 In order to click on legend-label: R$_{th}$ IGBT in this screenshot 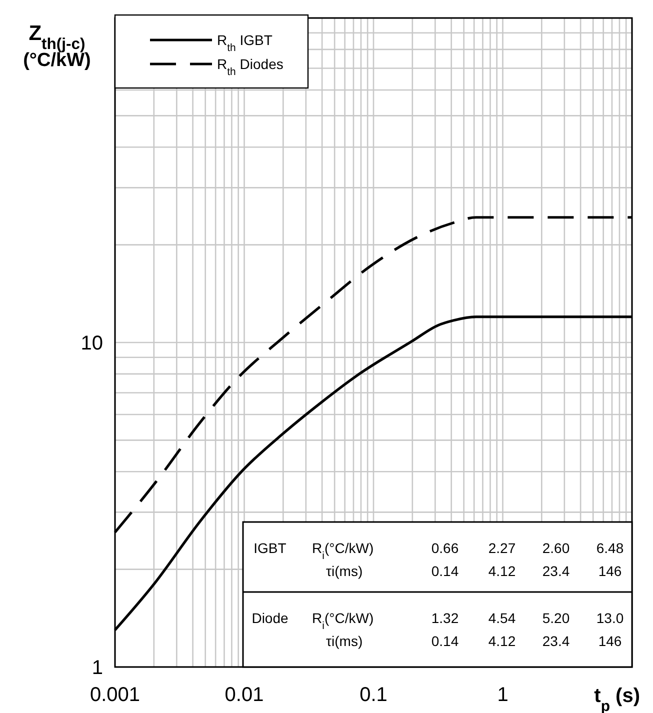, I will do `click(245, 43)`.